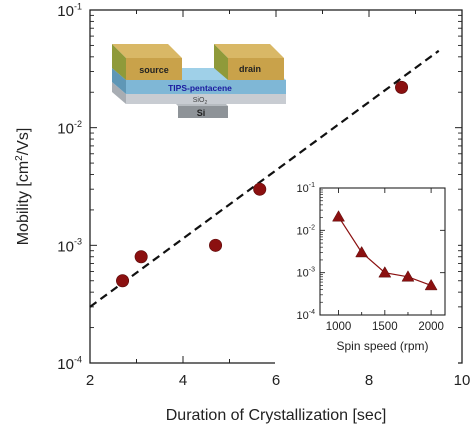 The width and height of the screenshot is (474, 432). Describe the element at coordinates (90, 380) in the screenshot. I see `x-tick-label: 2` at that location.